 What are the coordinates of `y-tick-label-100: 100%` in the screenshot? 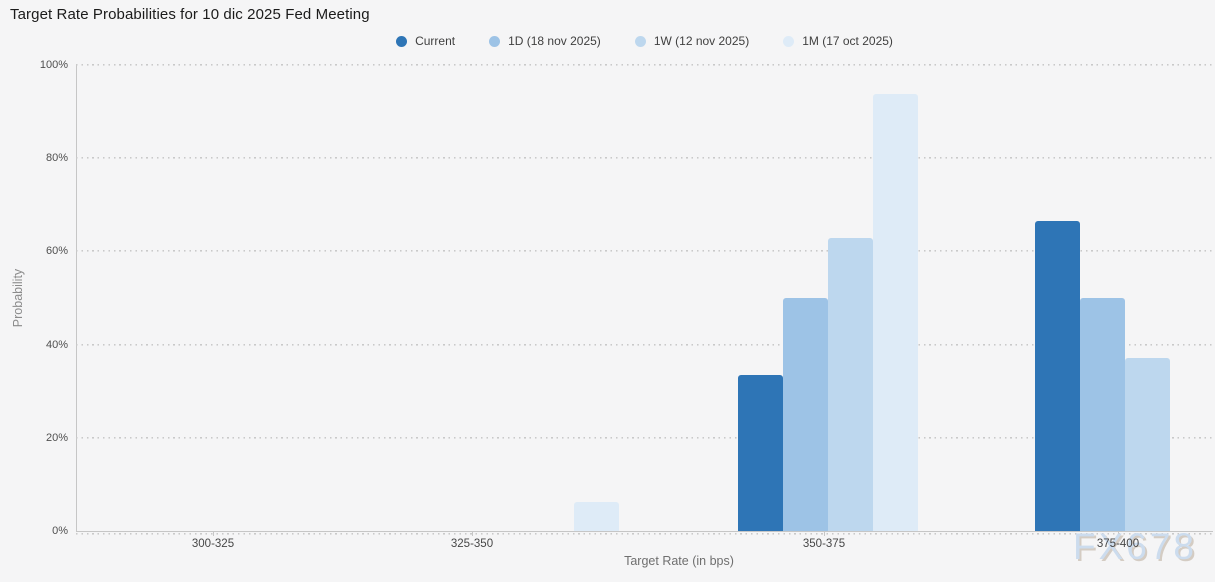 It's located at (53, 65).